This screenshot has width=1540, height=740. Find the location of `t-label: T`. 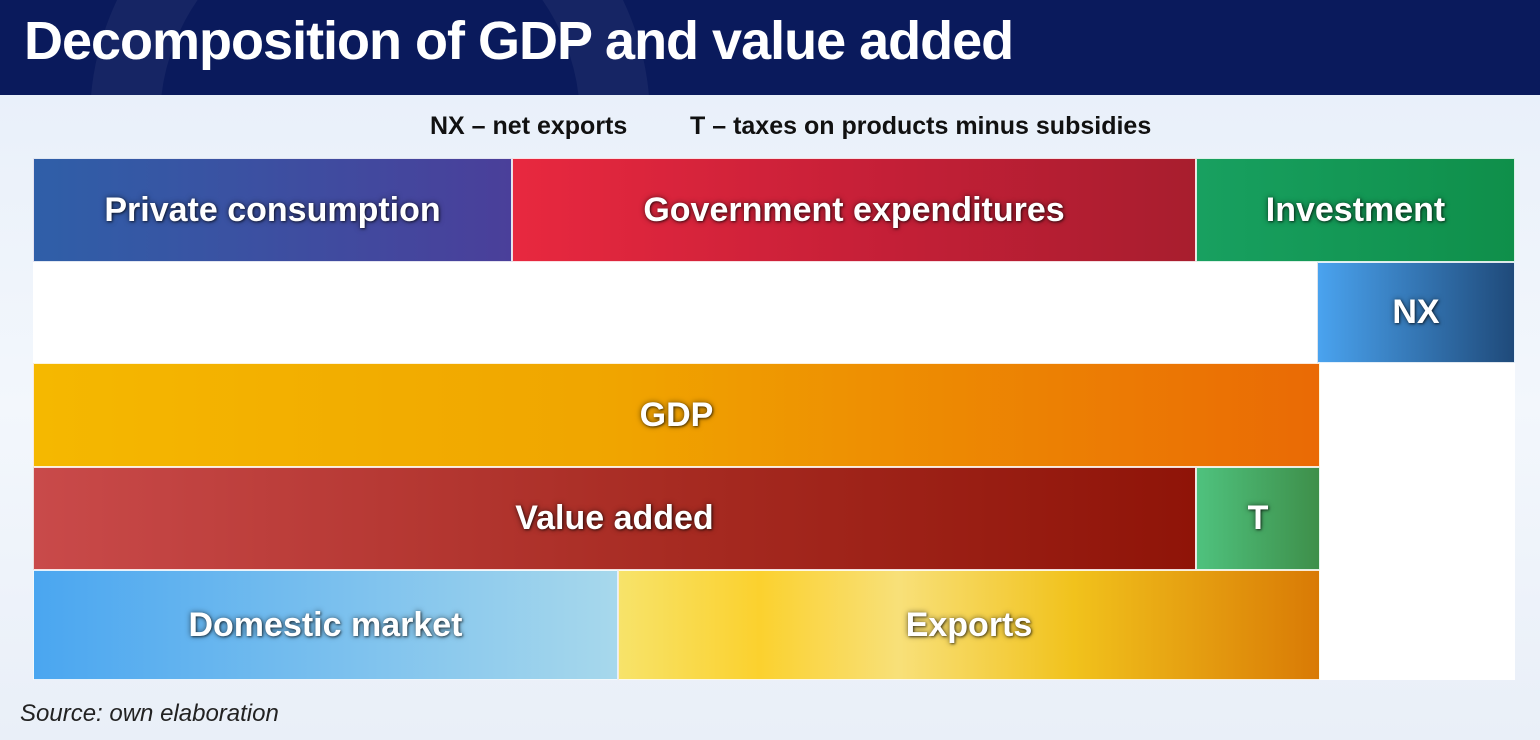

t-label: T is located at coordinates (1258, 518).